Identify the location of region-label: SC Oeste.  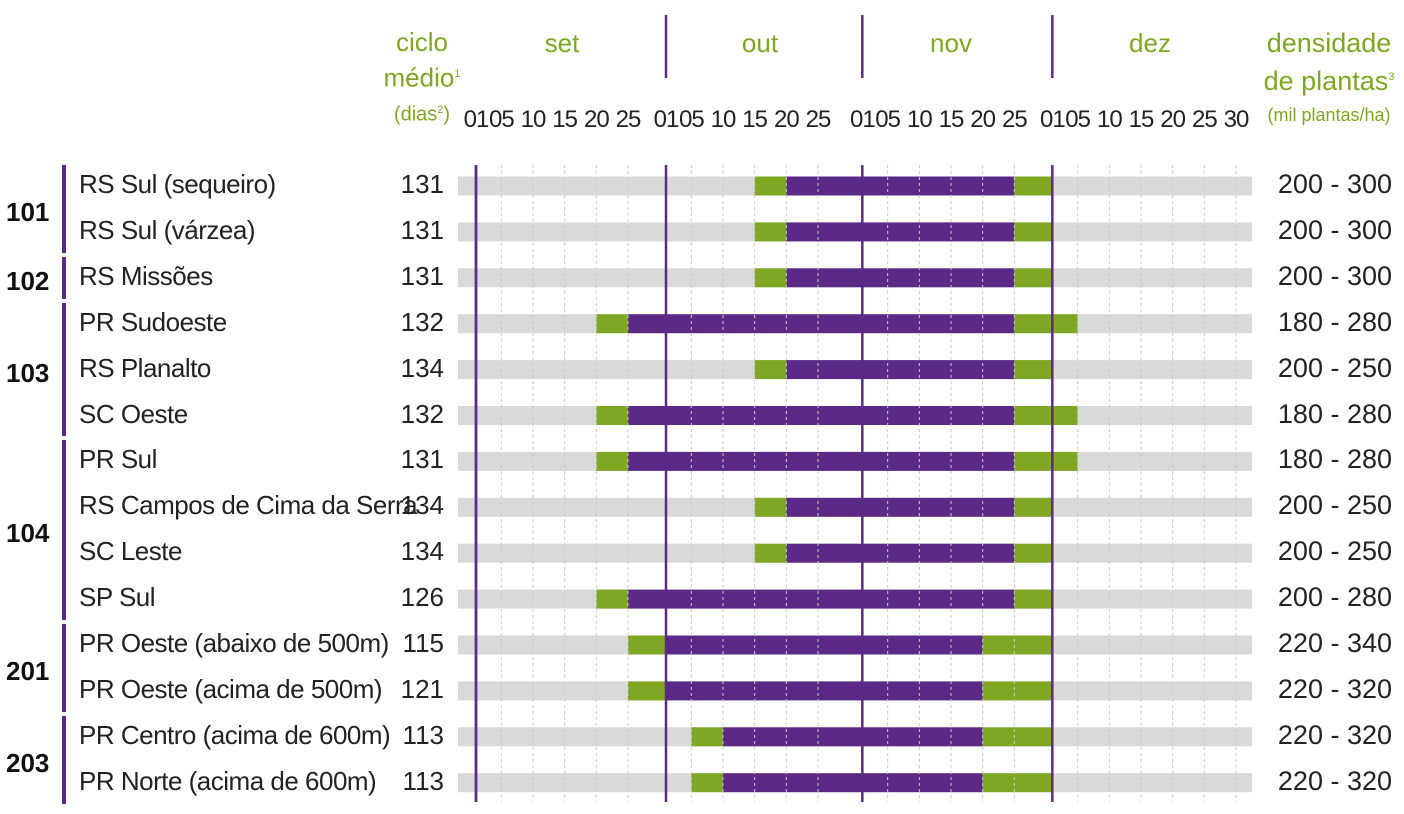
(133, 413).